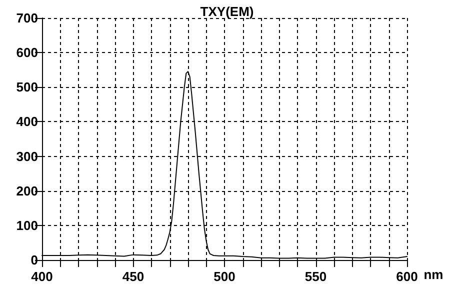 This screenshot has height=303, width=454. I want to click on y-tick-label: 200, so click(27, 190).